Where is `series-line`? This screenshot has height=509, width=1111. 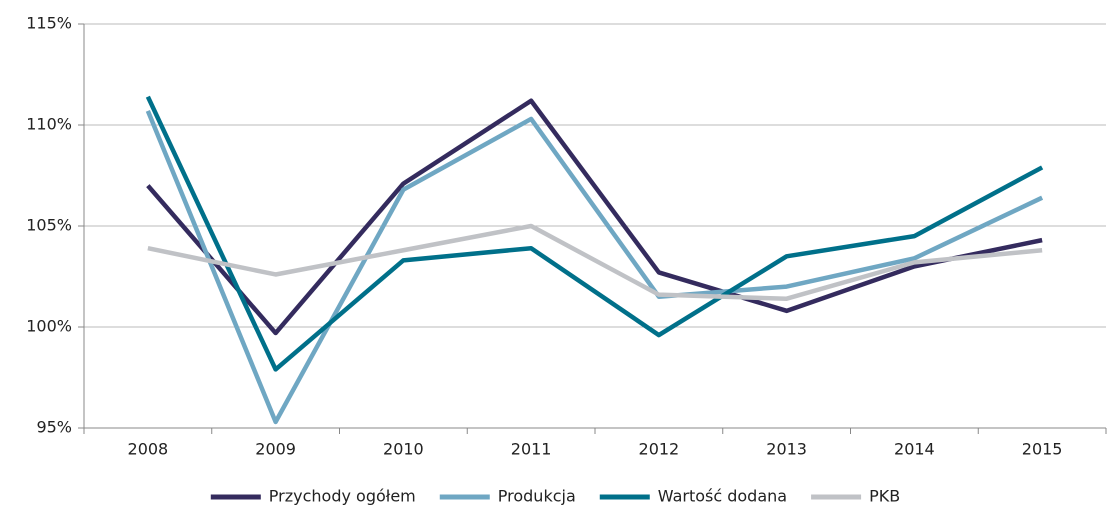
series-line is located at coordinates (595, 262).